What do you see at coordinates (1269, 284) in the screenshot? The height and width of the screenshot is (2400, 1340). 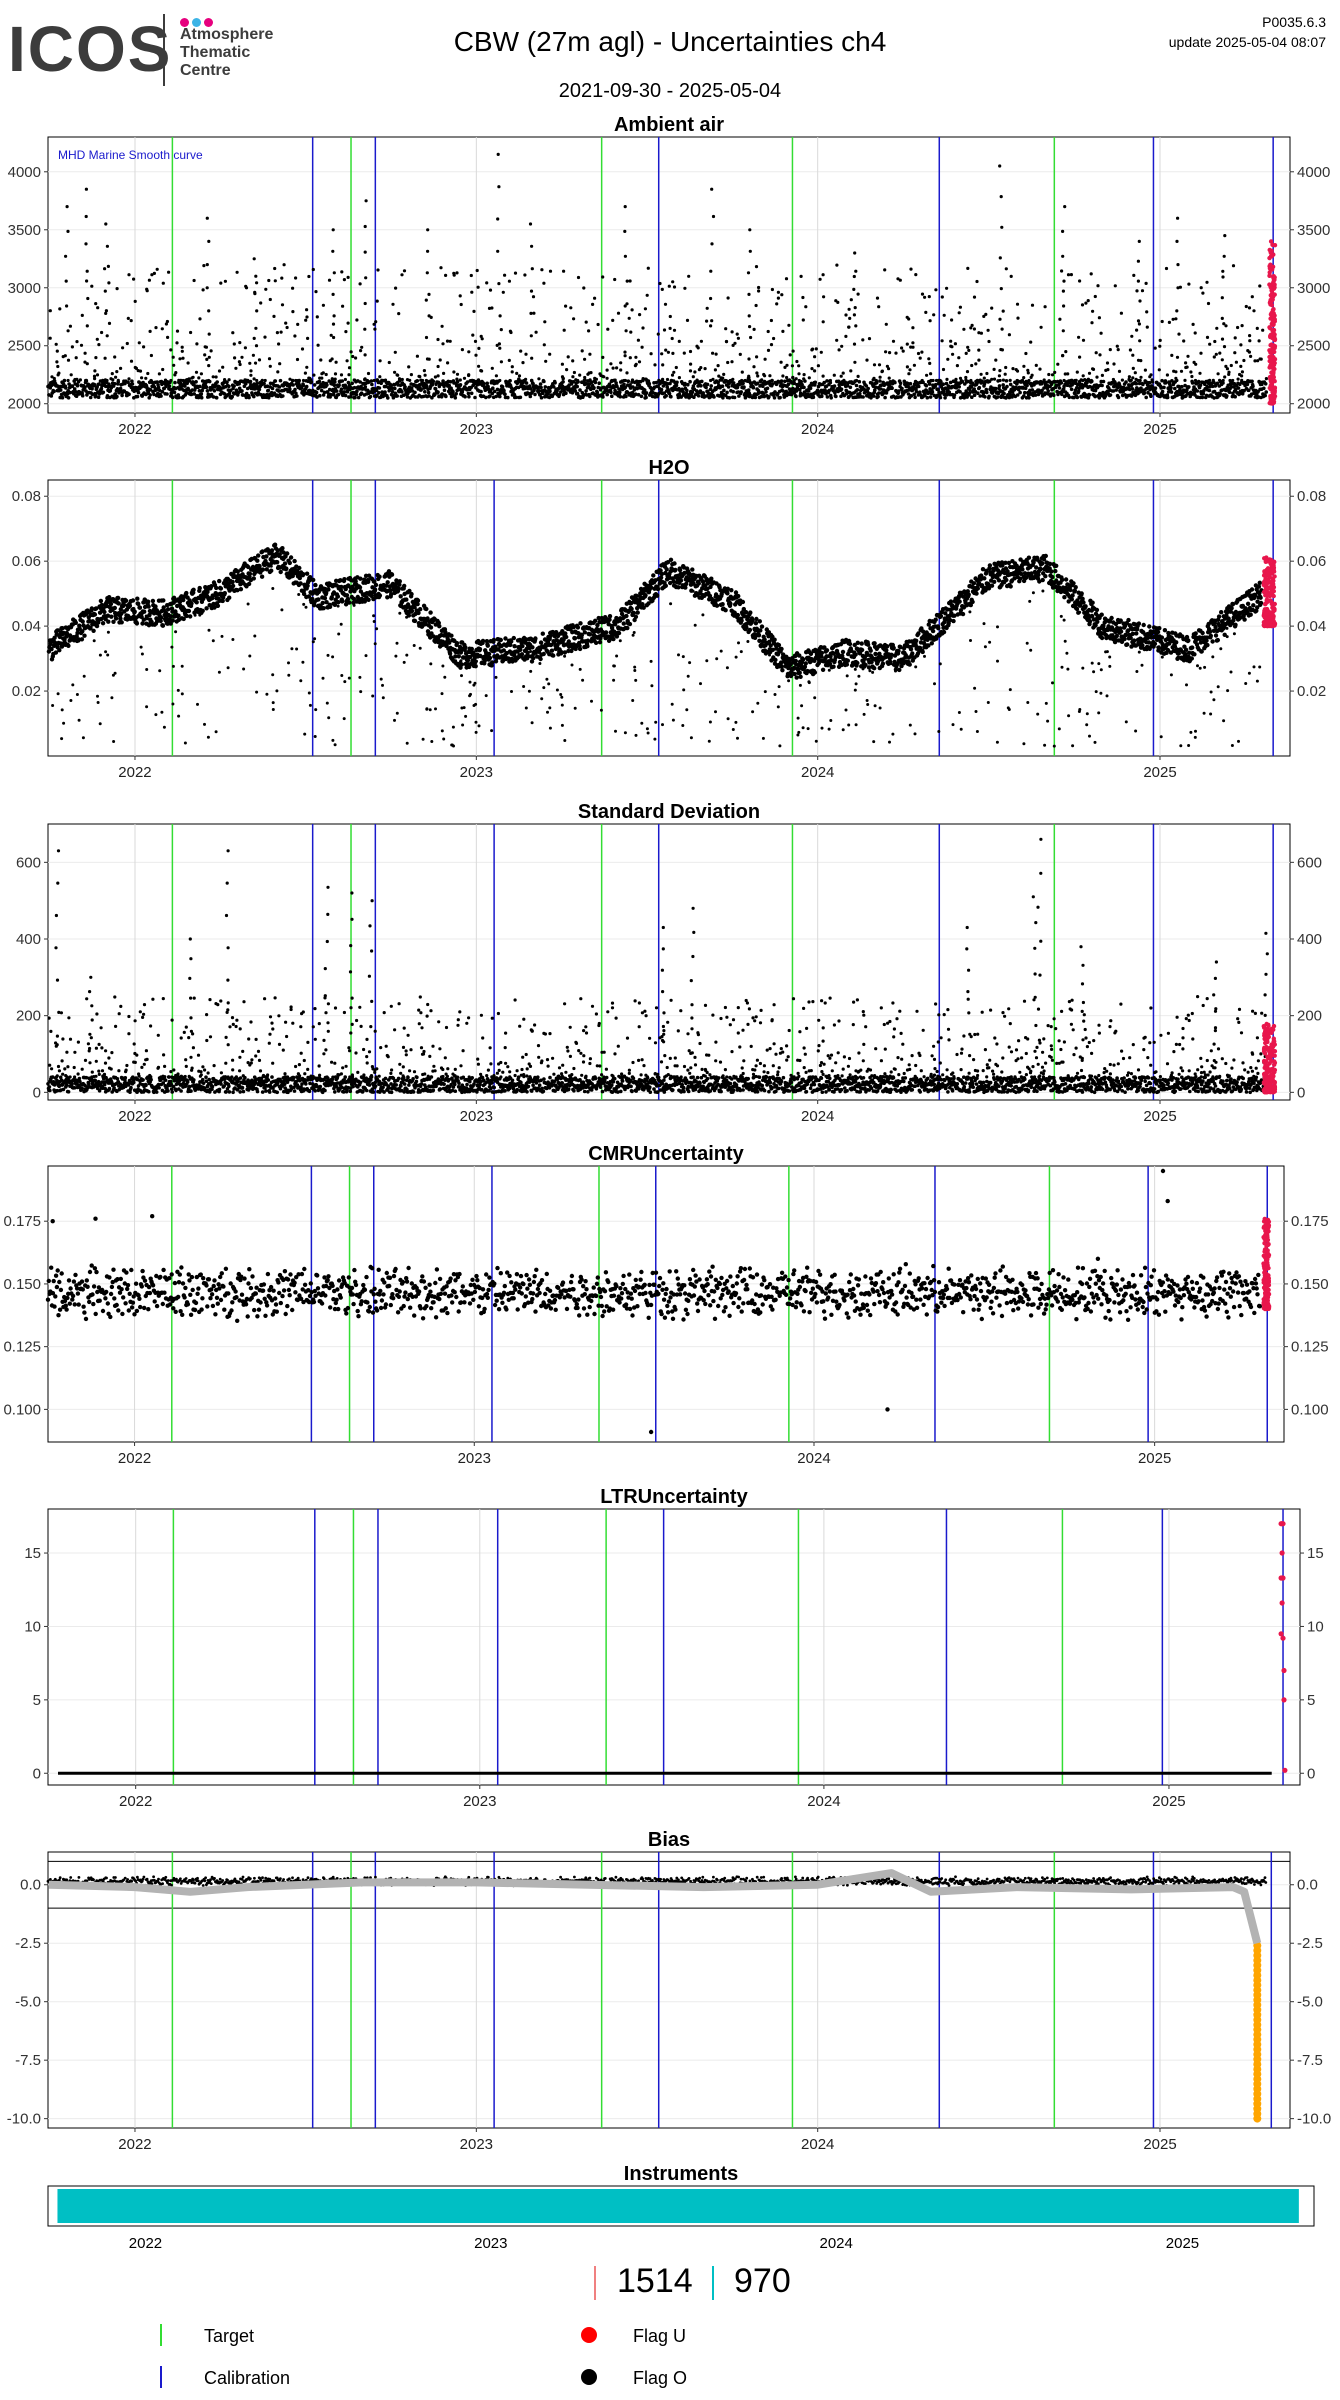 I see `flag-u-point` at bounding box center [1269, 284].